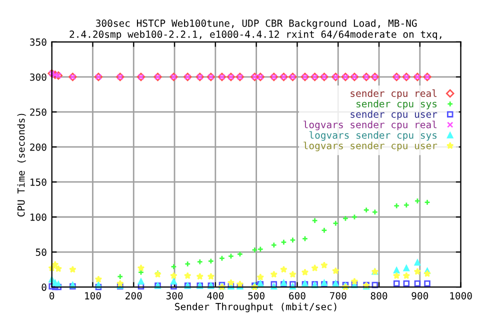 This screenshot has height=320, width=480. Describe the element at coordinates (93, 296) in the screenshot. I see `x-tick-label: 100` at that location.